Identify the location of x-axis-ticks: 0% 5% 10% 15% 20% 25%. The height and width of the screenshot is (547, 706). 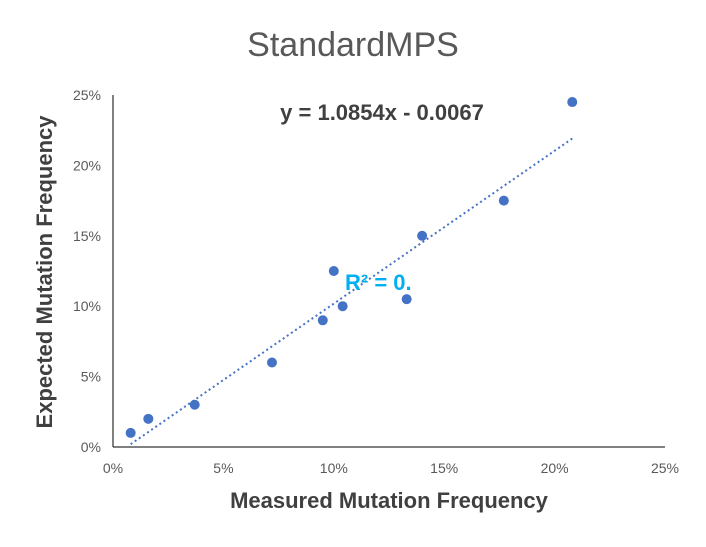
(391, 468).